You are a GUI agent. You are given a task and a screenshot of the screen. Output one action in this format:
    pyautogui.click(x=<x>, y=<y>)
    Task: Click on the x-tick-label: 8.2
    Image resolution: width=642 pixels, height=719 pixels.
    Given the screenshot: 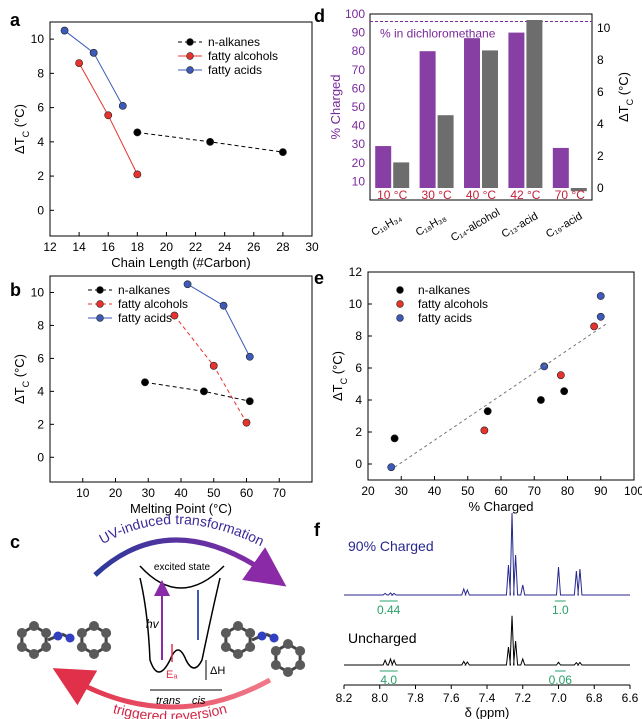 What is the action you would take?
    pyautogui.click(x=344, y=698)
    